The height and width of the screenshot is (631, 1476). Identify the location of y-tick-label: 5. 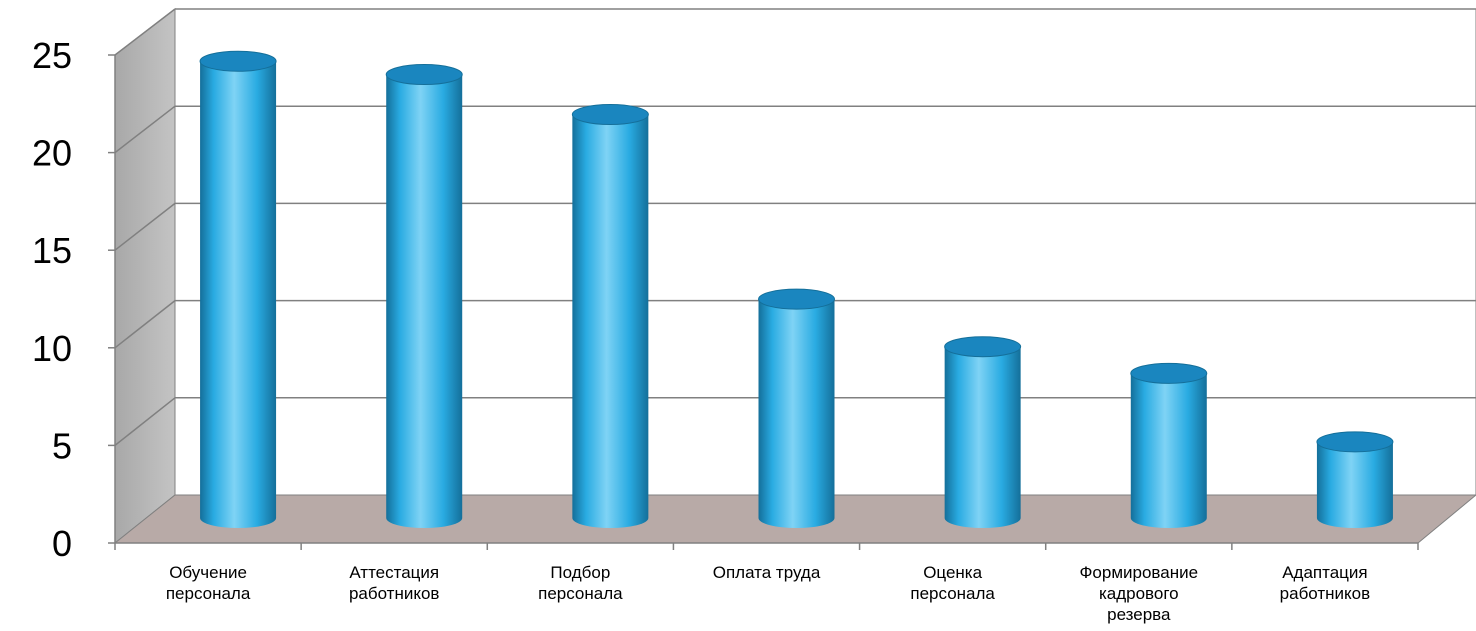
(62, 445).